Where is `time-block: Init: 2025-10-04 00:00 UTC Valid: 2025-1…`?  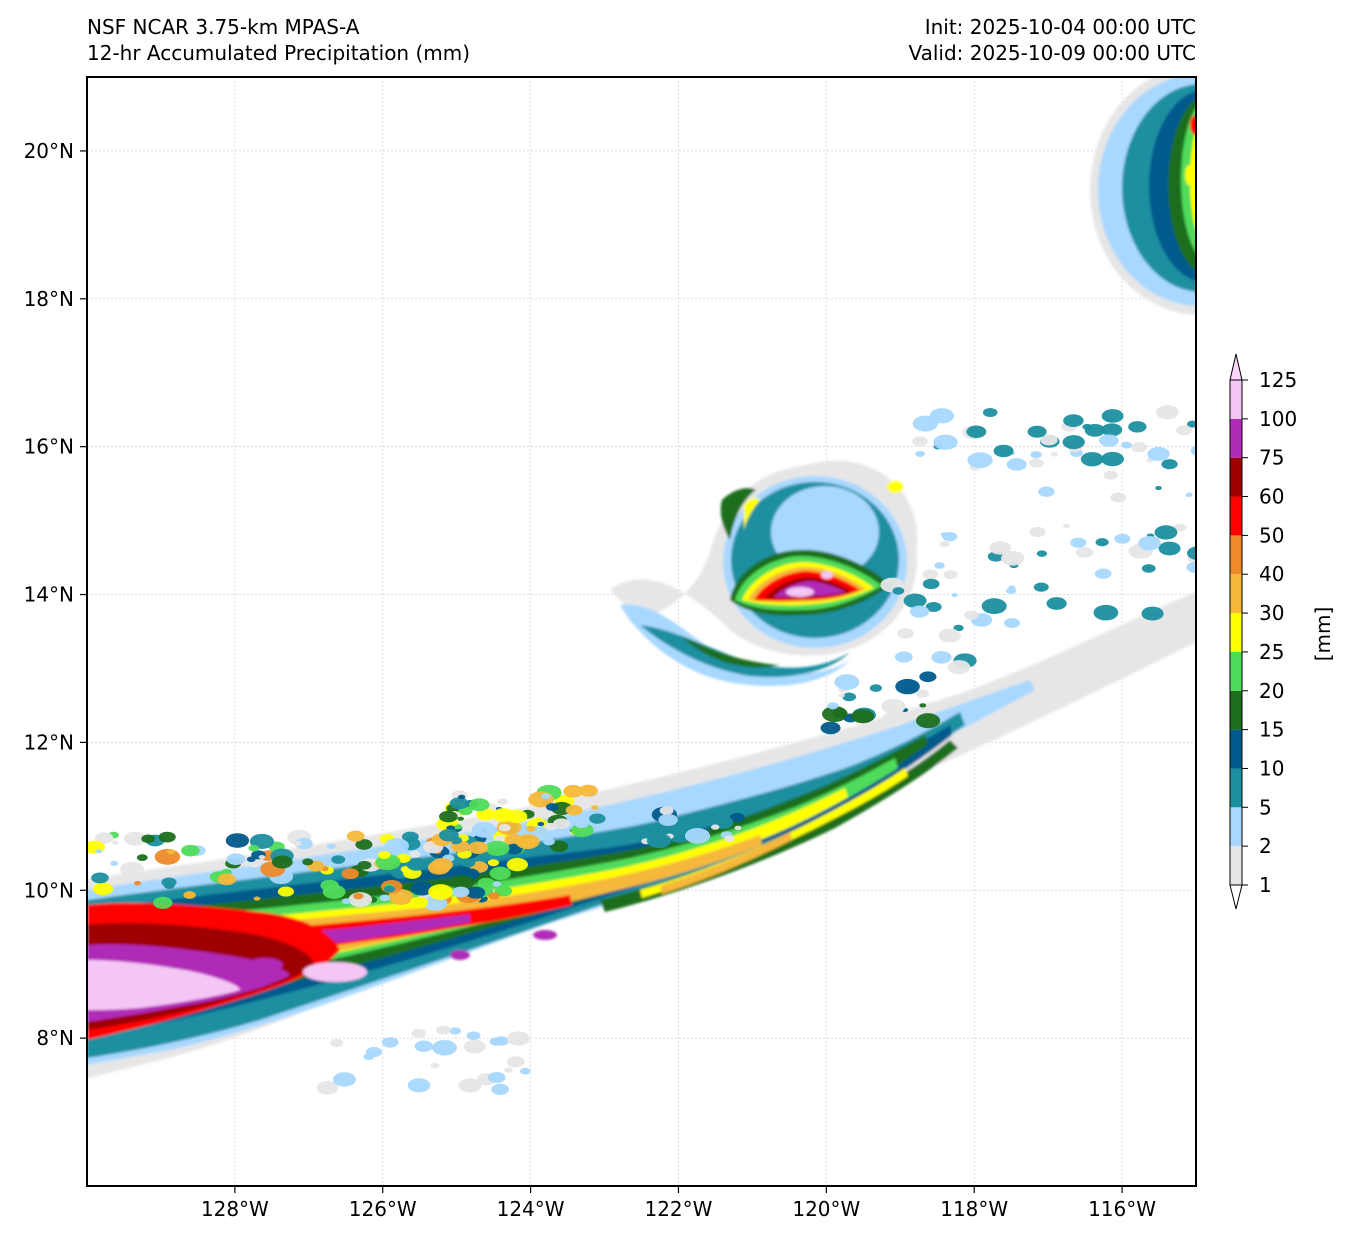 time-block: Init: 2025-10-04 00:00 UTC Valid: 2025-1… is located at coordinates (1052, 40).